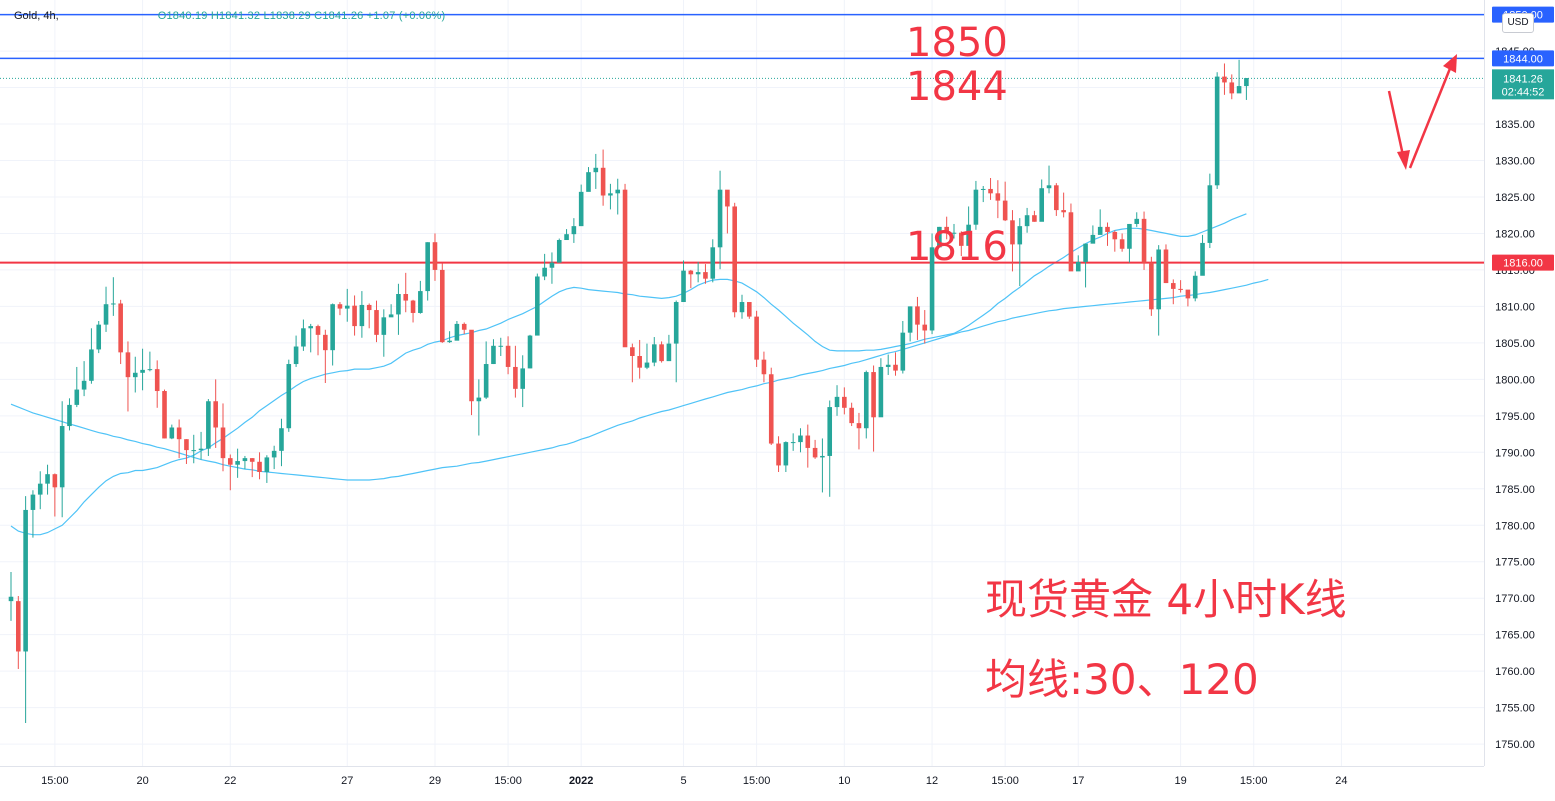  Describe the element at coordinates (1515, 380) in the screenshot. I see `price-tick-label: 1800.00` at that location.